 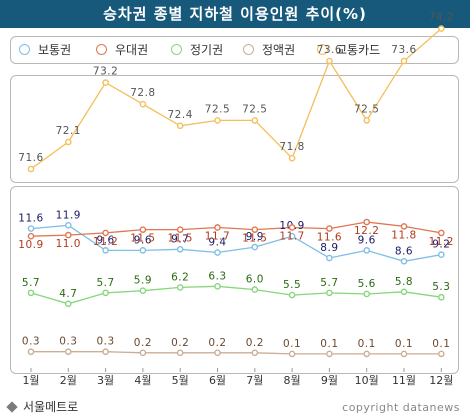 What do you see at coordinates (358, 50) in the screenshot?
I see `legend-label: 교통카드` at bounding box center [358, 50].